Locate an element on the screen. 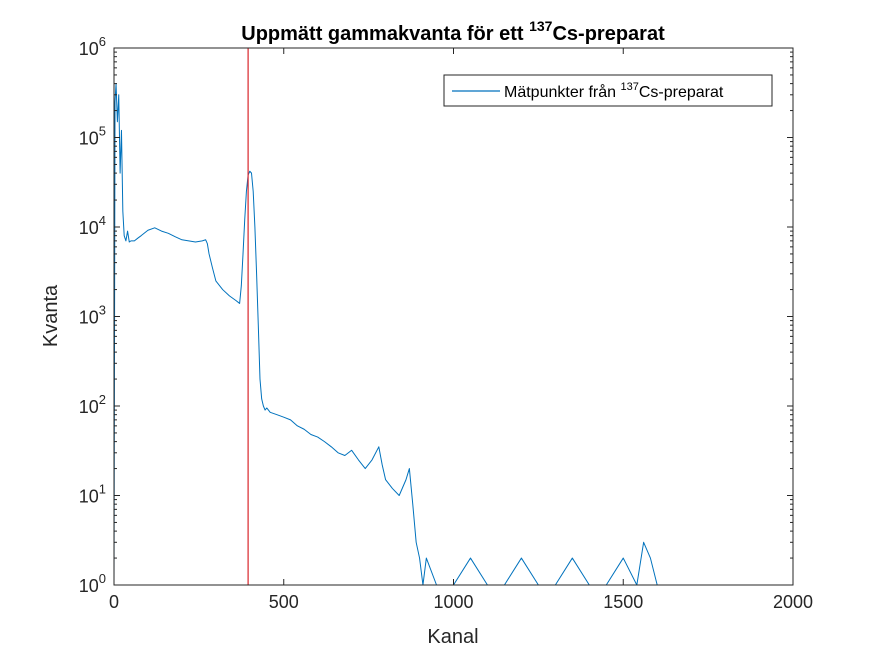 The height and width of the screenshot is (656, 875). x-tick-label-1: 500 is located at coordinates (284, 602).